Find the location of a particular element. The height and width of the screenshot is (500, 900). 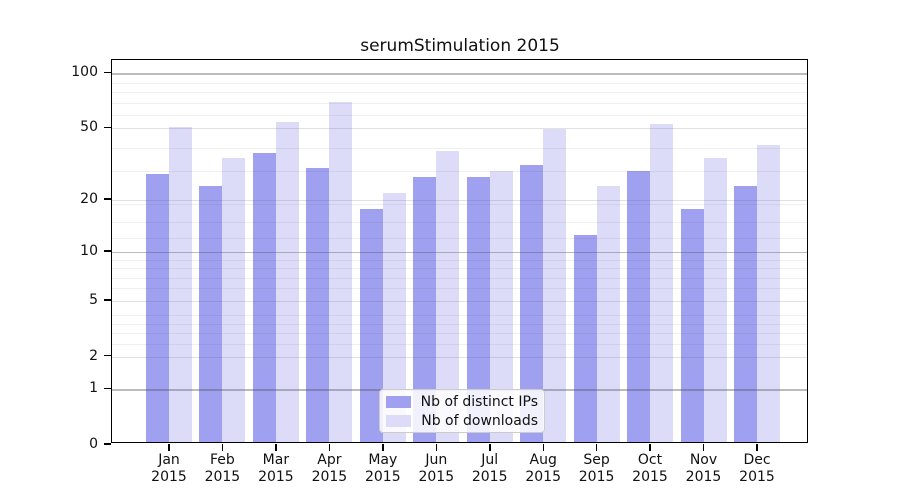

bar-nov-downloads is located at coordinates (715, 299).